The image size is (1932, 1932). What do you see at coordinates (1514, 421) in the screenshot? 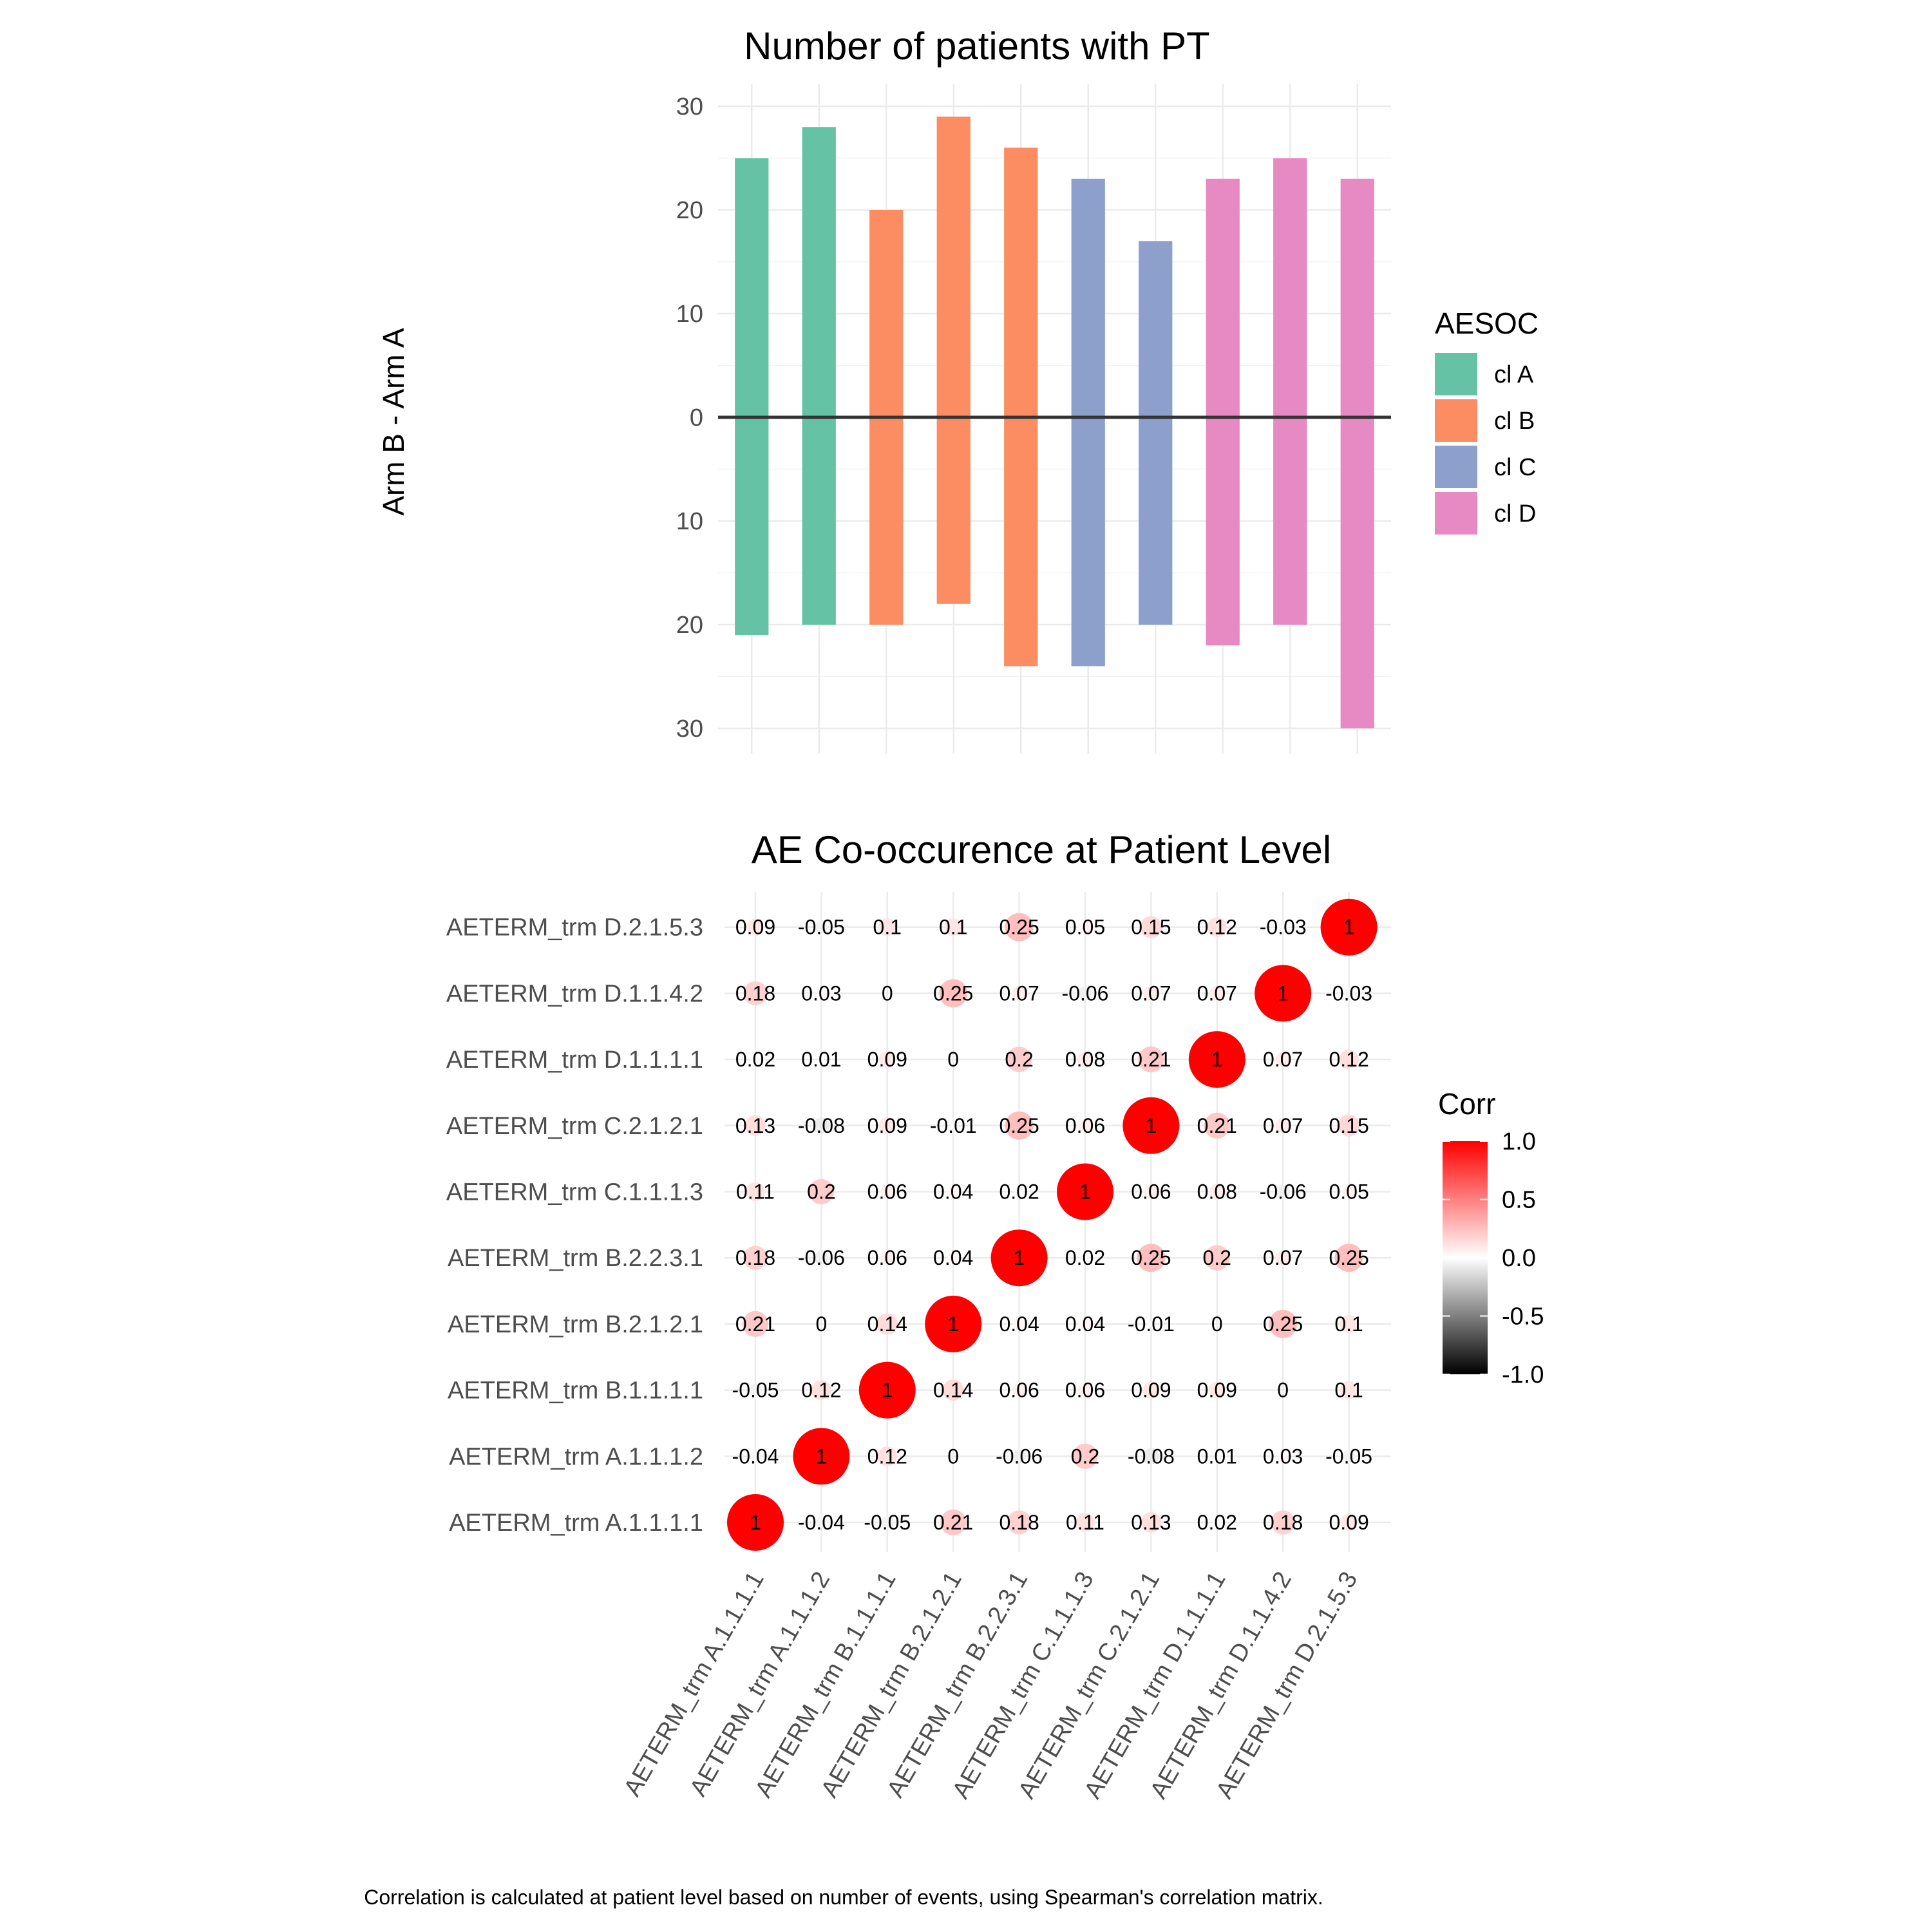
I see `legend-label: cl B` at bounding box center [1514, 421].